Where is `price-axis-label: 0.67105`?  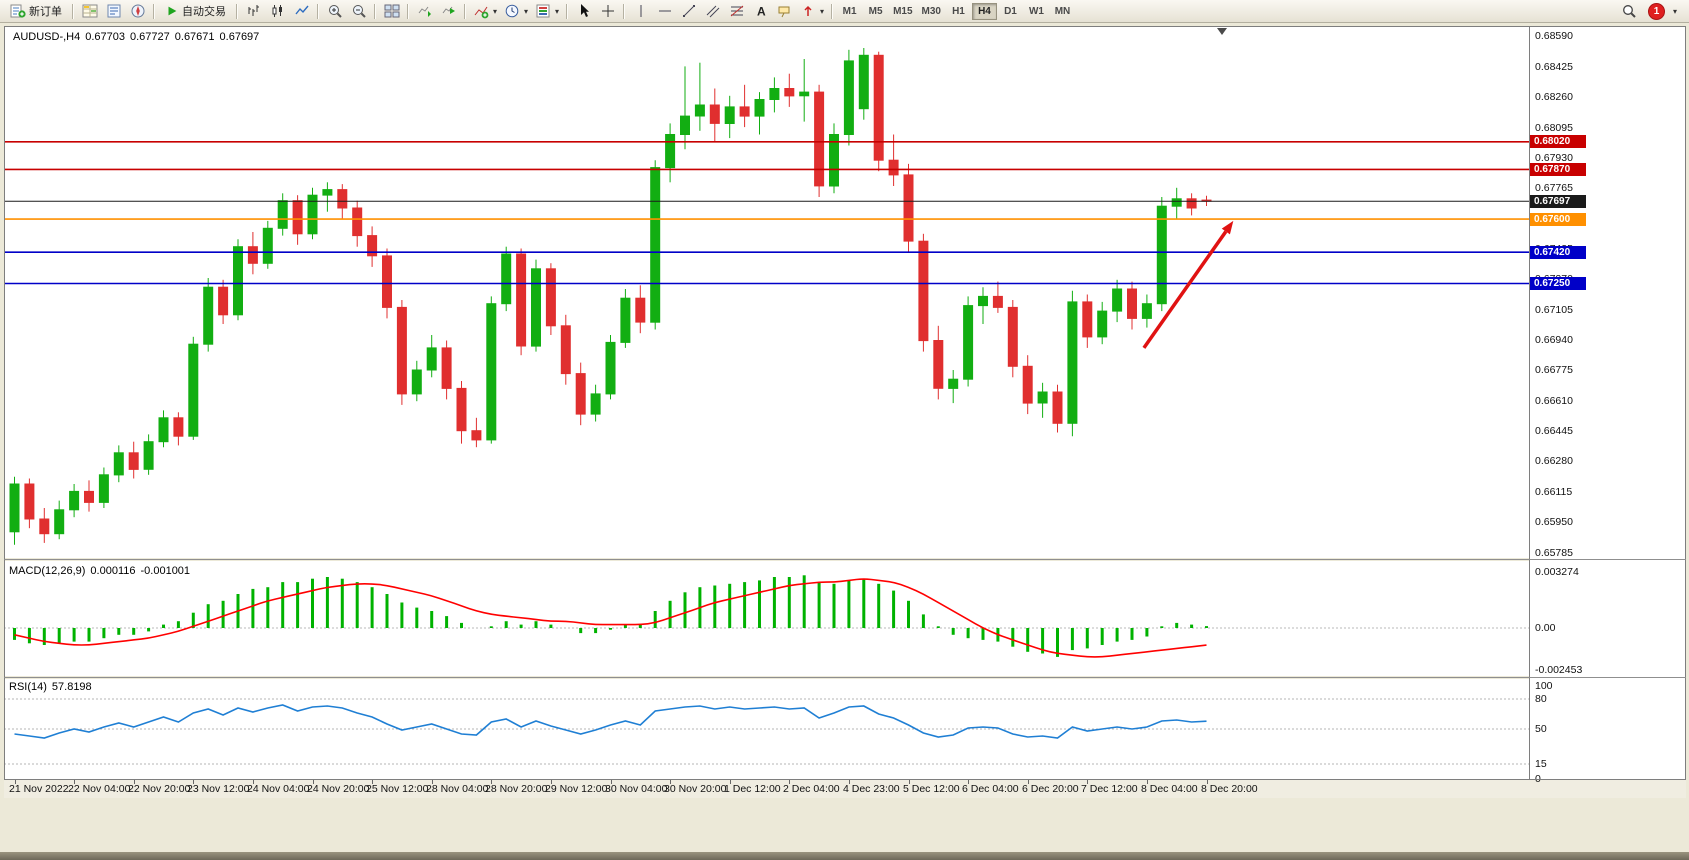 price-axis-label: 0.67105 is located at coordinates (1554, 310).